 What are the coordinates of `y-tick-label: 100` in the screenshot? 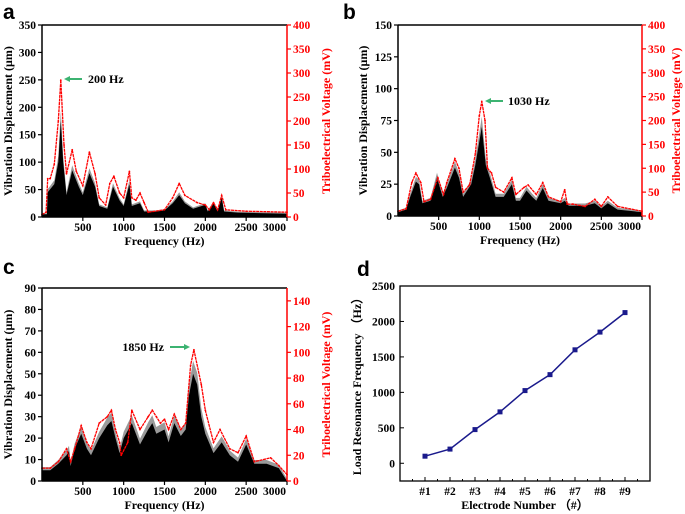 It's located at (384, 90).